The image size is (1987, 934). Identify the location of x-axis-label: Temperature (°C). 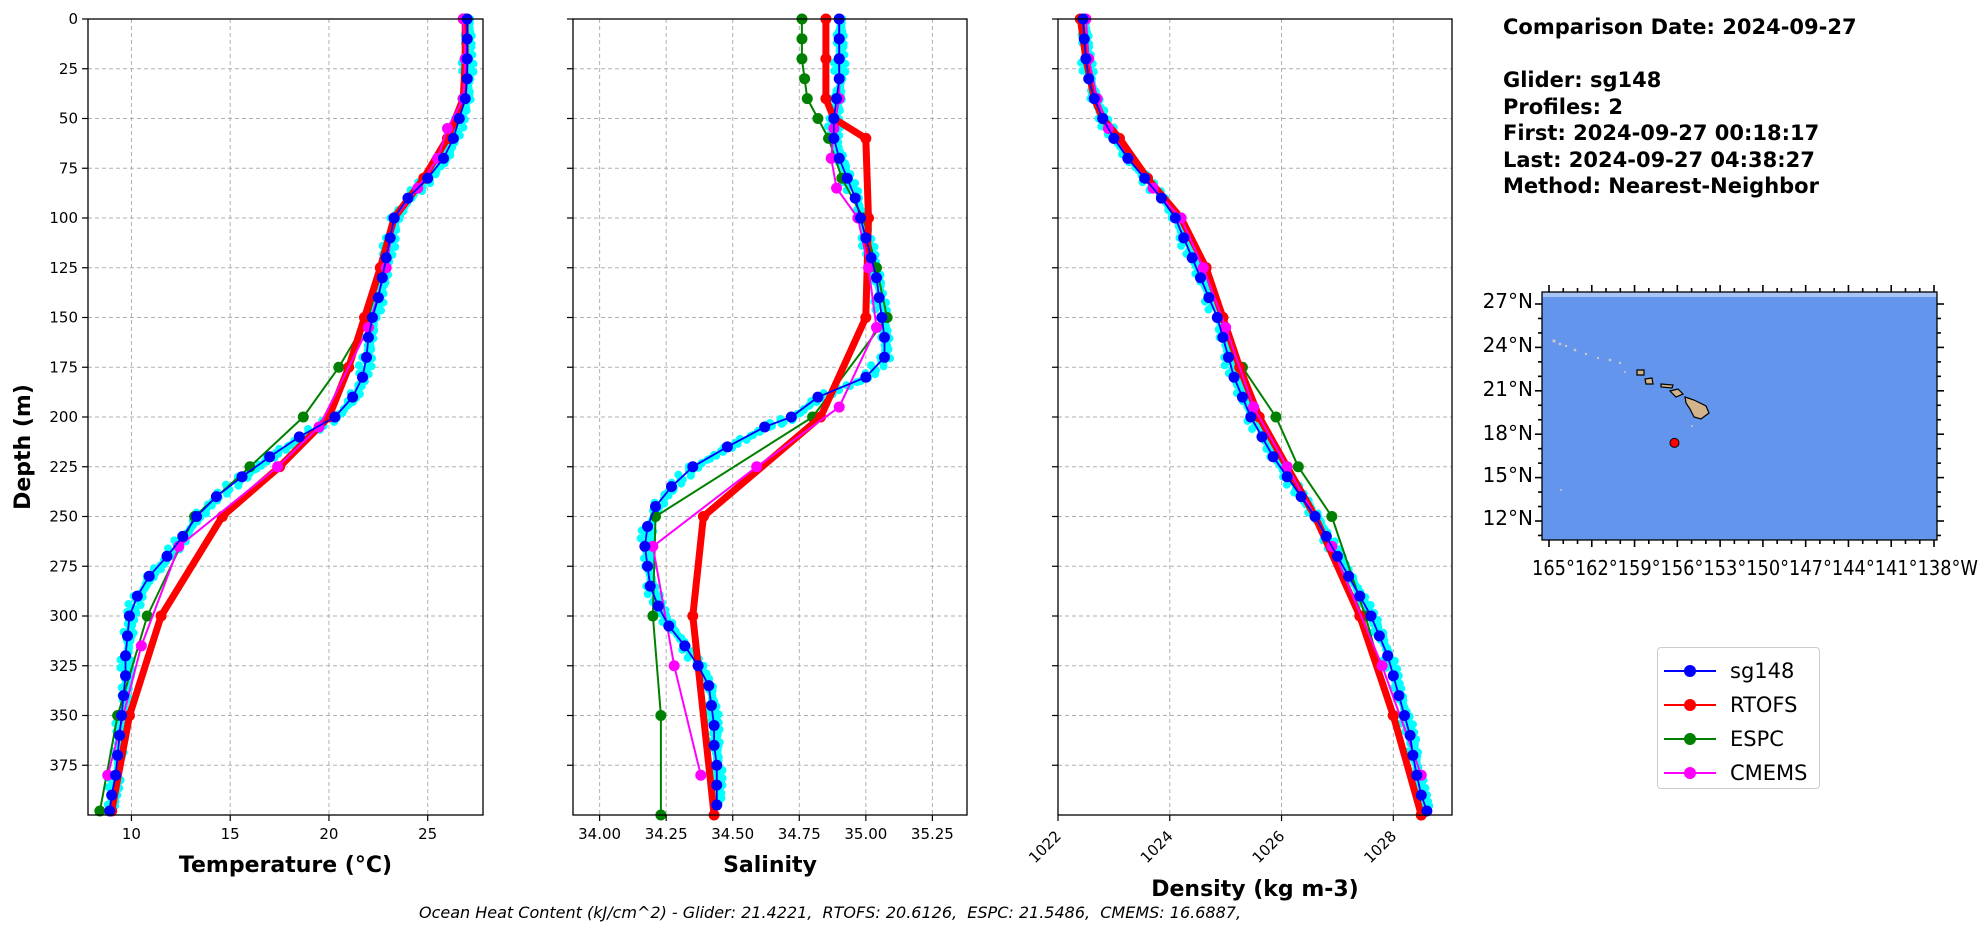
(285, 865).